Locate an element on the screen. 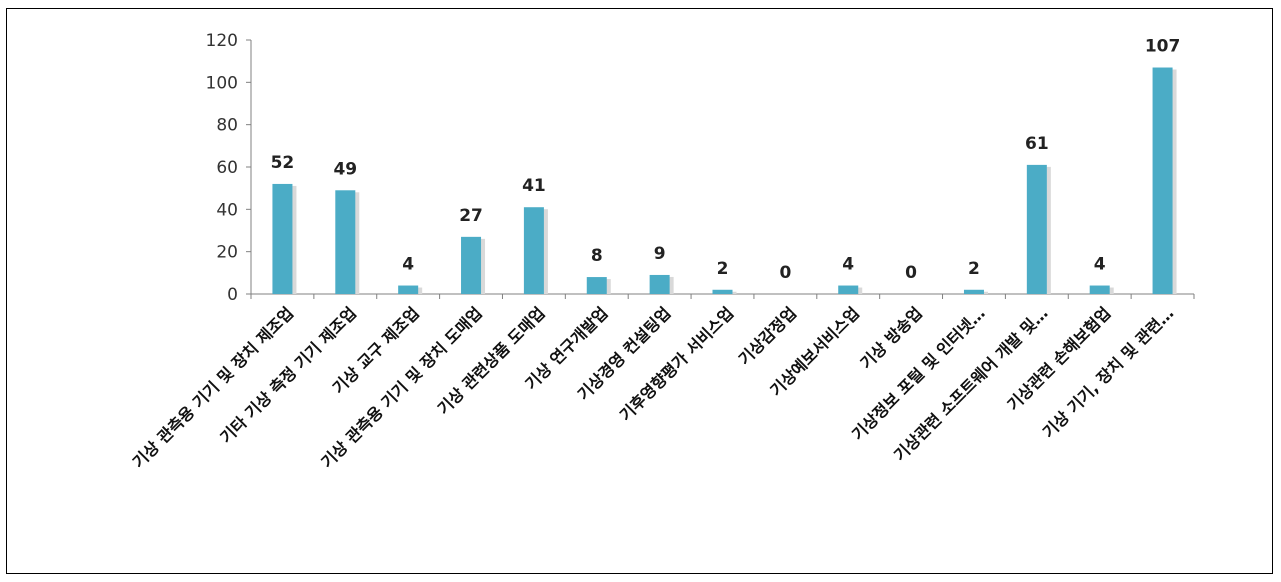  category-label: 기상감정업 is located at coordinates (767, 335).